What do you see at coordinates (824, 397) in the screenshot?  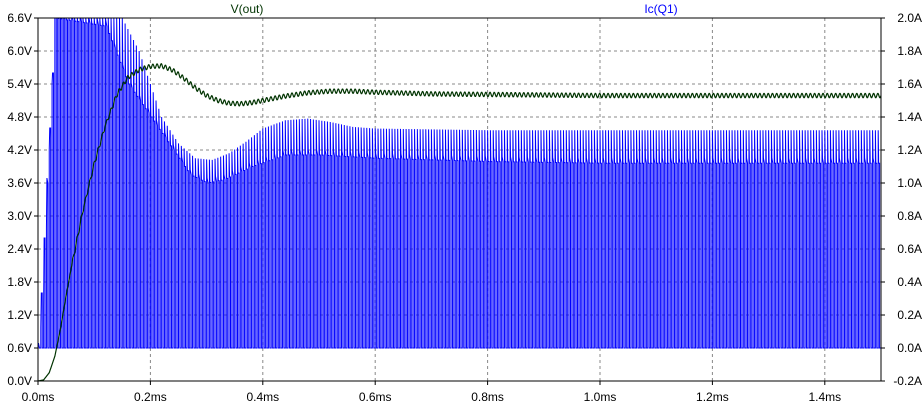 I see `x-tick-label: 1.4ms` at bounding box center [824, 397].